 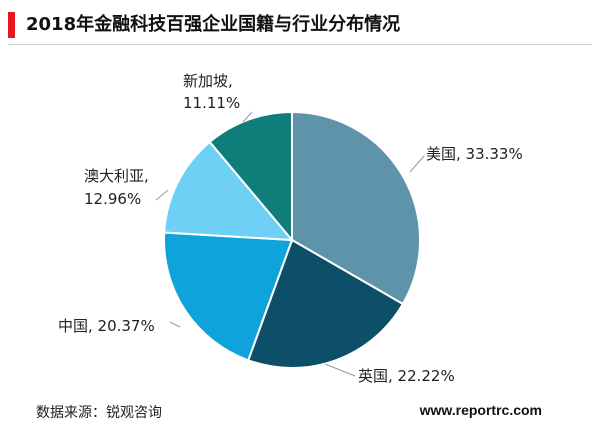 What do you see at coordinates (208, 81) in the screenshot?
I see `label-singapore-name: 新加坡,` at bounding box center [208, 81].